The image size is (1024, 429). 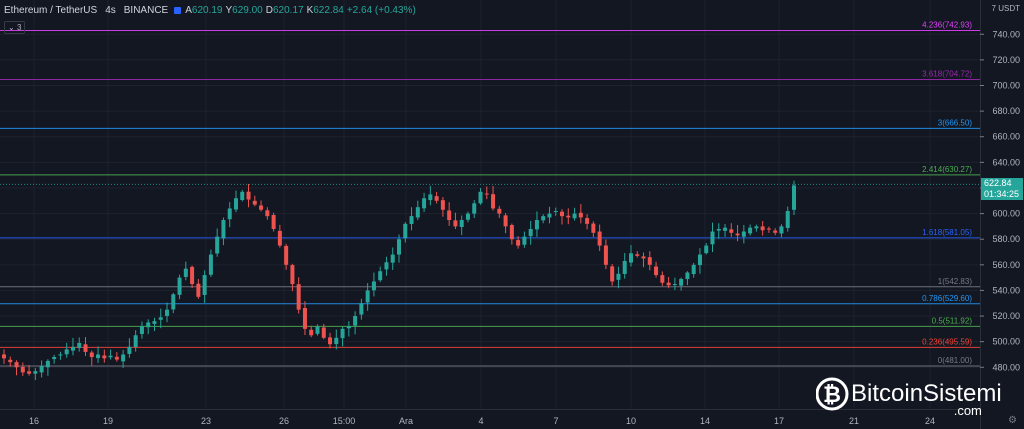 I want to click on indicator-toggle: ⌄ 3, so click(x=15, y=27).